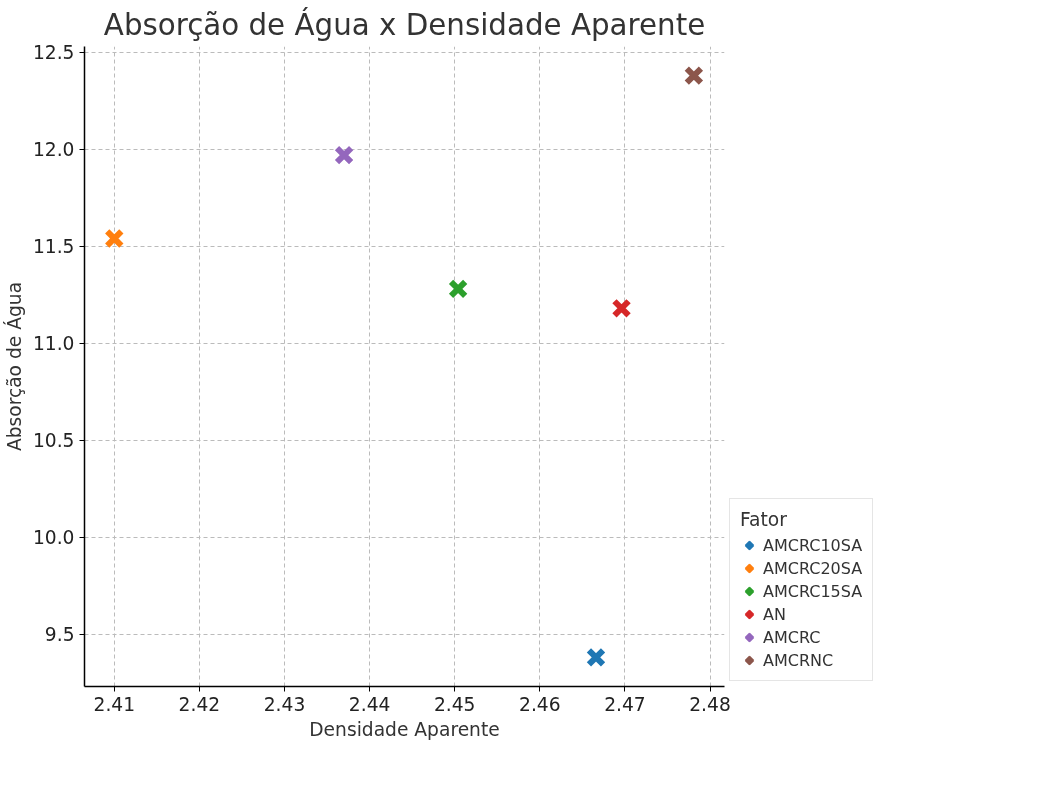 The height and width of the screenshot is (785, 1046). I want to click on legend-label: AMCRNC, so click(798, 660).